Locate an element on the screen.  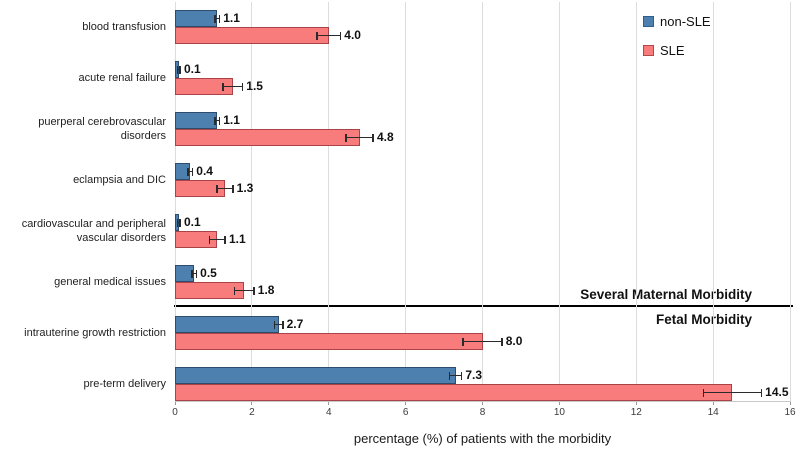
tick-label: 6 is located at coordinates (405, 412).